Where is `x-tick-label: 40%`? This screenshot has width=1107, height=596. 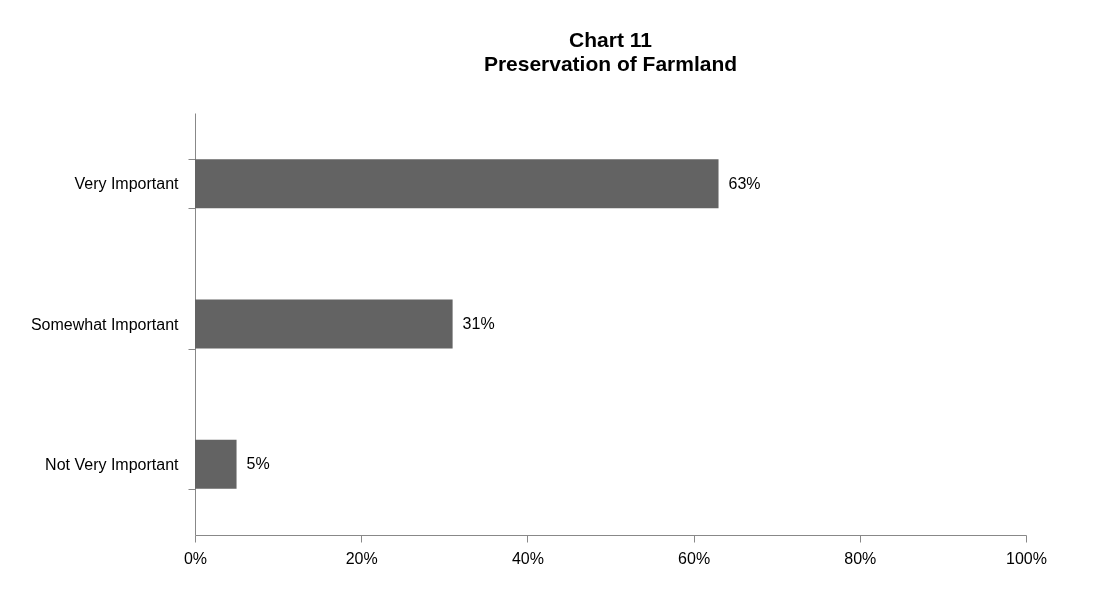
x-tick-label: 40% is located at coordinates (527, 558).